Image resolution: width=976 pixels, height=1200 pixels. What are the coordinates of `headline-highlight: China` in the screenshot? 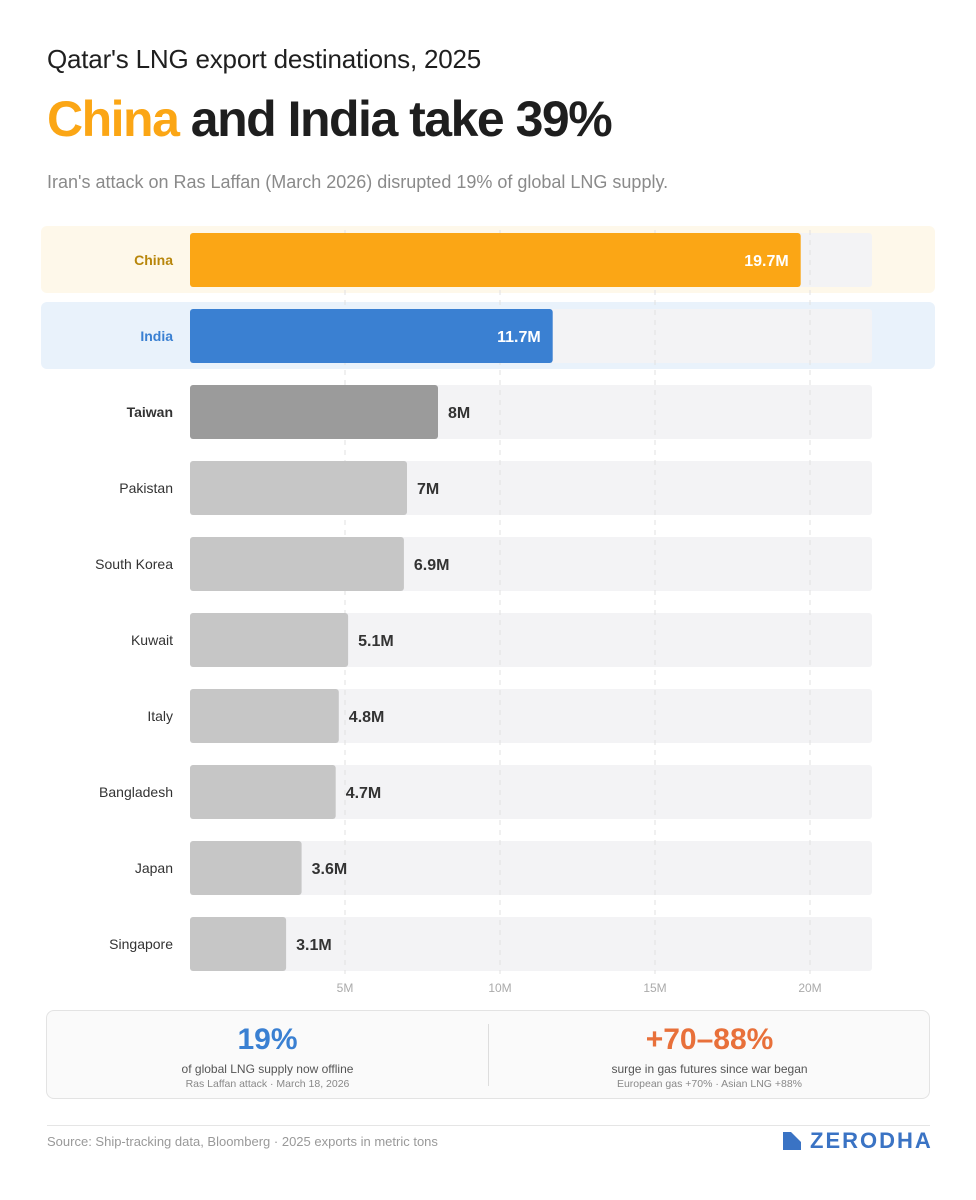 It's located at (113, 119).